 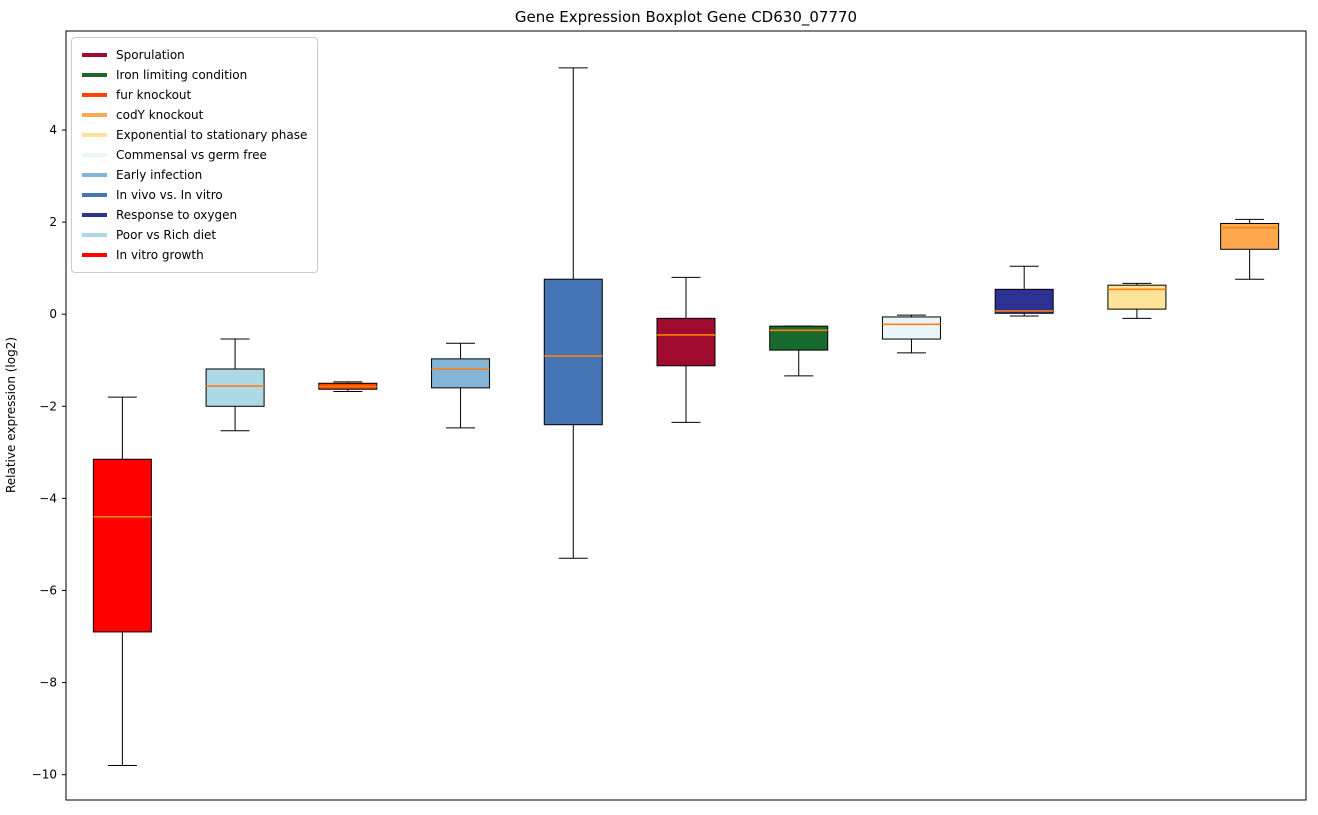 I want to click on legend-label: Poor vs Rich diet, so click(x=166, y=235).